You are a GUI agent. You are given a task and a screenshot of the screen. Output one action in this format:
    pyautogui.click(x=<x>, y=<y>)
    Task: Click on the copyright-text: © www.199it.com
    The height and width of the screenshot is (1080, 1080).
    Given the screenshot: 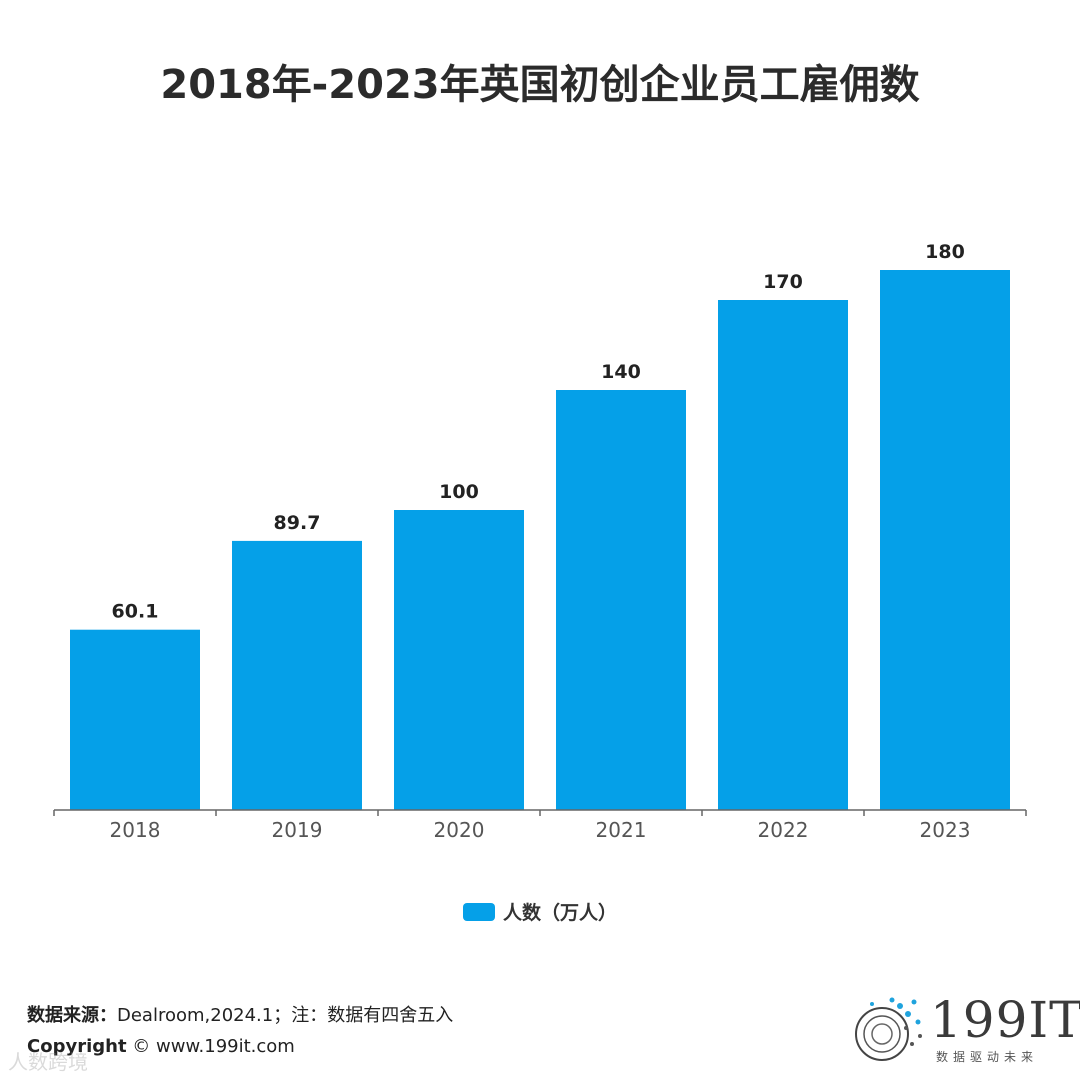 What is the action you would take?
    pyautogui.click(x=213, y=1046)
    